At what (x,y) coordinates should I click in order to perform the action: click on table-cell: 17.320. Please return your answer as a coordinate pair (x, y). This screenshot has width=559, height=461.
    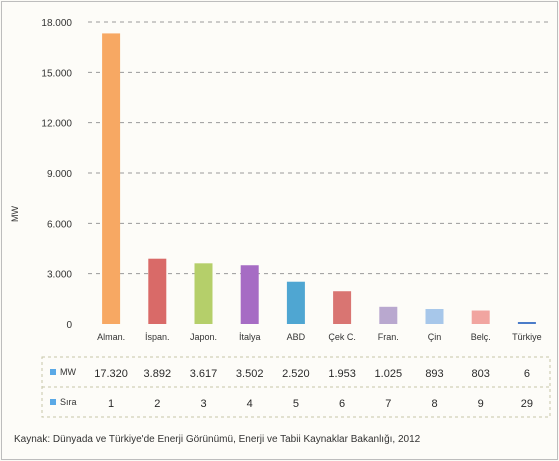
    Looking at the image, I should click on (111, 374).